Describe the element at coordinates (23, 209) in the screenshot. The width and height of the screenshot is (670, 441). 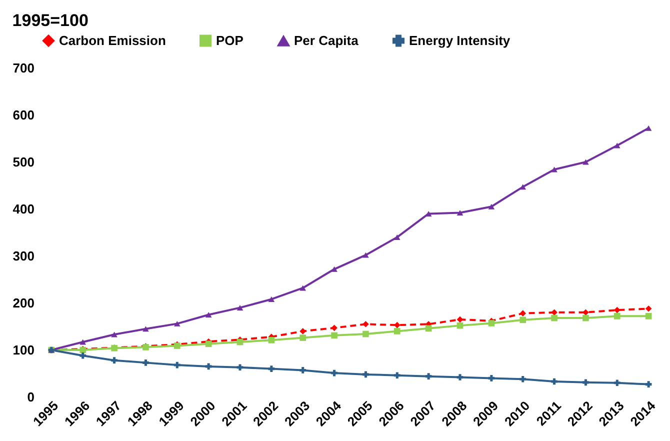
I see `y-tick-label: 400` at that location.